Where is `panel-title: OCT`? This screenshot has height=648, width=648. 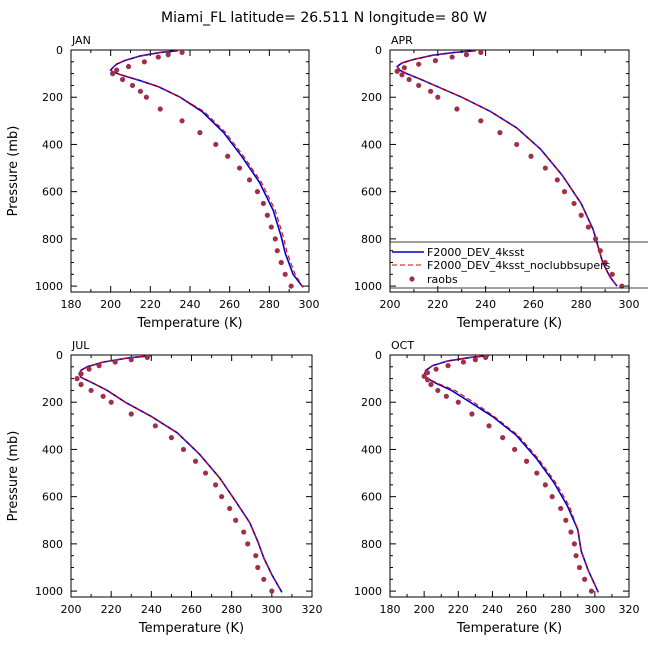
panel-title: OCT is located at coordinates (402, 345).